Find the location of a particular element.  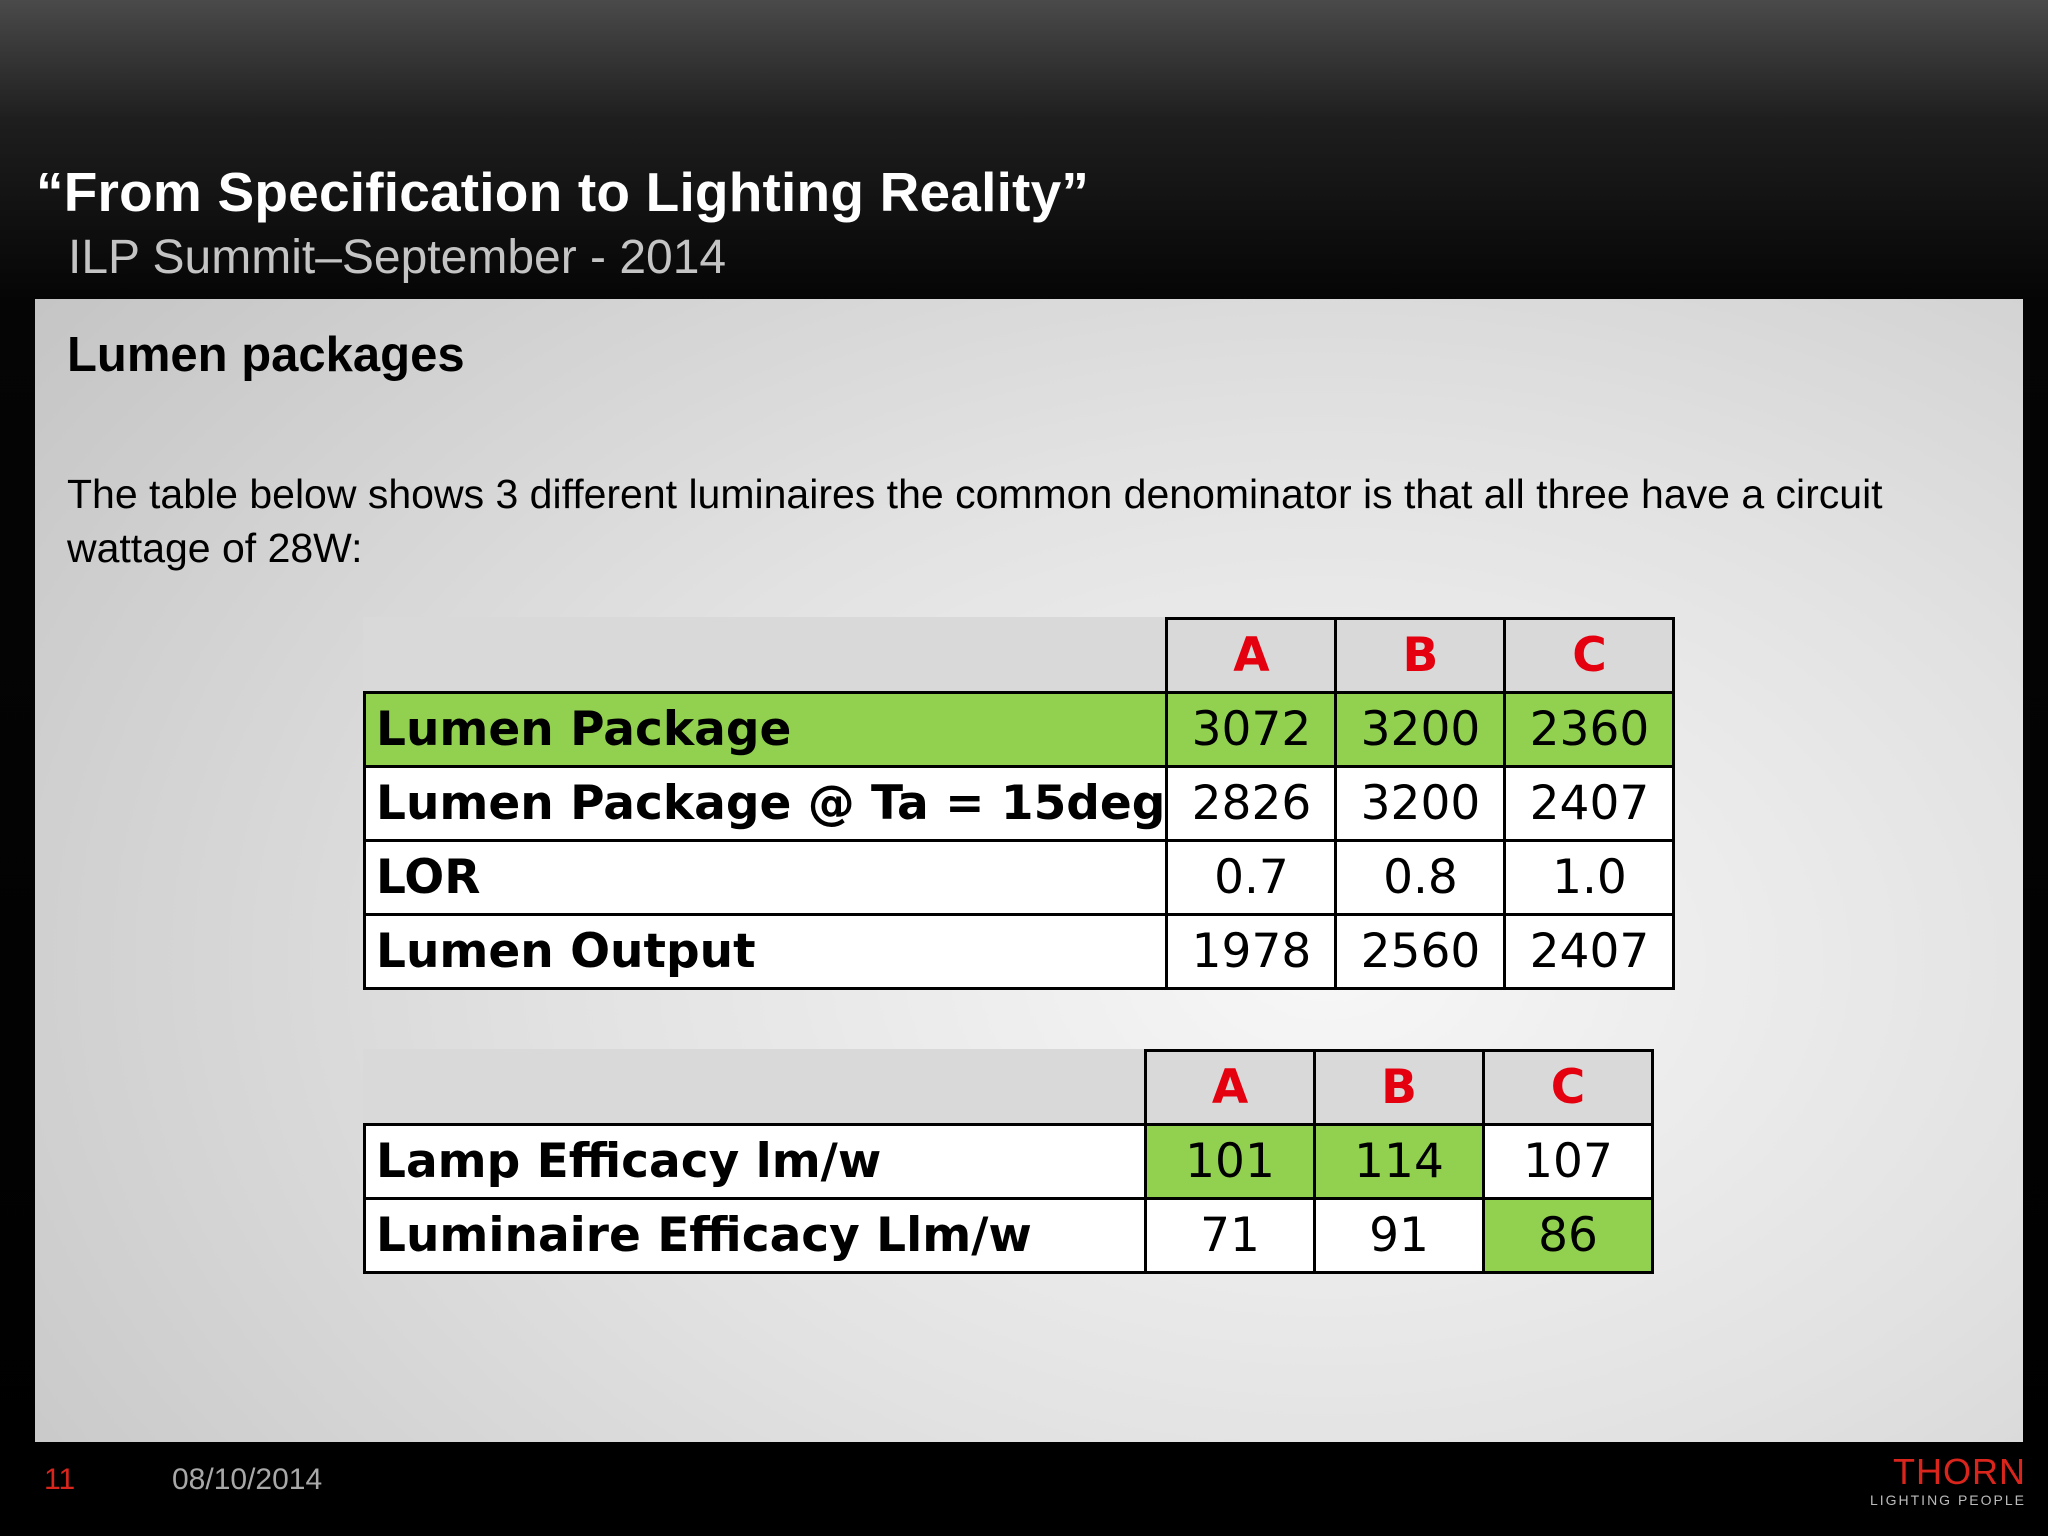

page-number: 11 is located at coordinates (60, 1479).